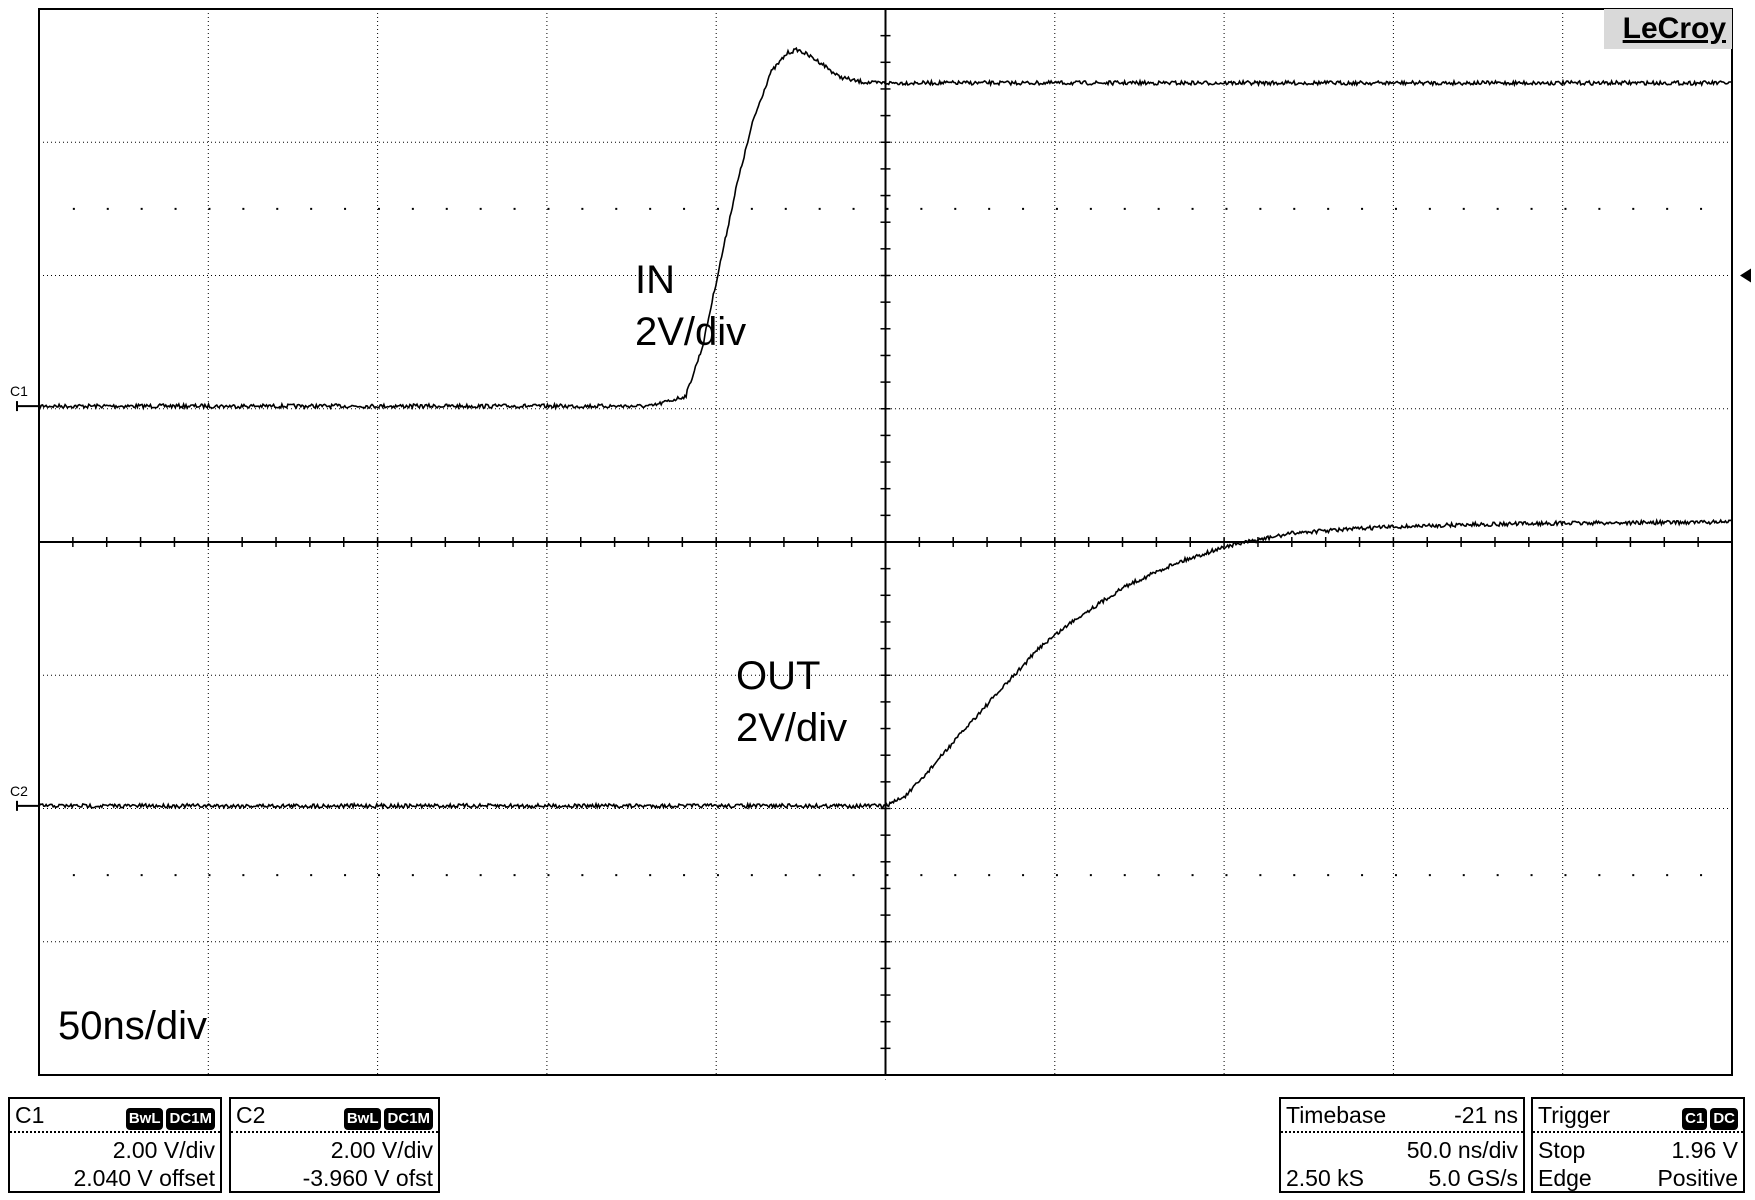 The height and width of the screenshot is (1200, 1755). I want to click on in-annotation: IN 2V/div, so click(690, 306).